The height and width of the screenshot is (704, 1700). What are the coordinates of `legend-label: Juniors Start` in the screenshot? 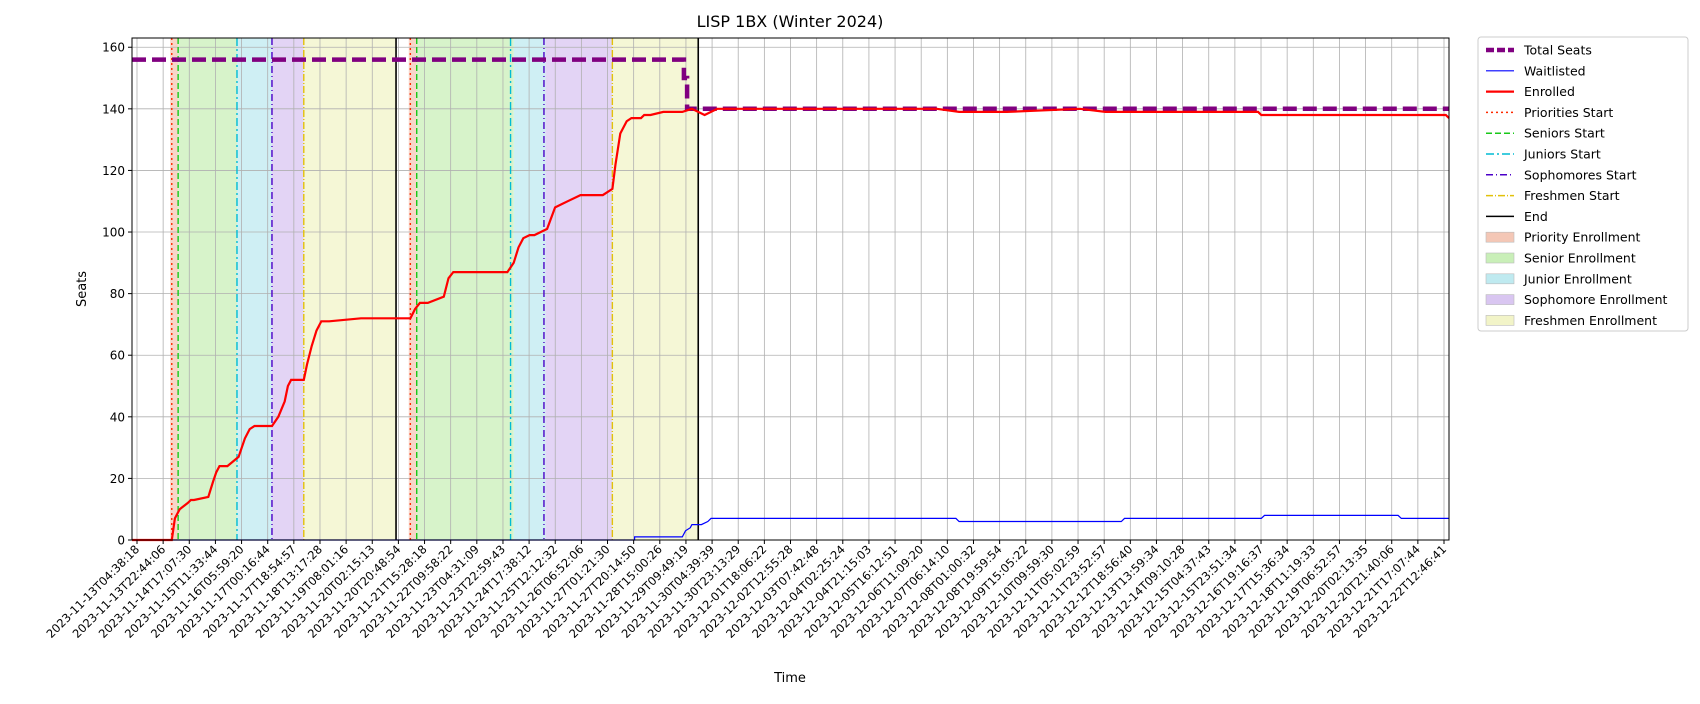 It's located at (1562, 154).